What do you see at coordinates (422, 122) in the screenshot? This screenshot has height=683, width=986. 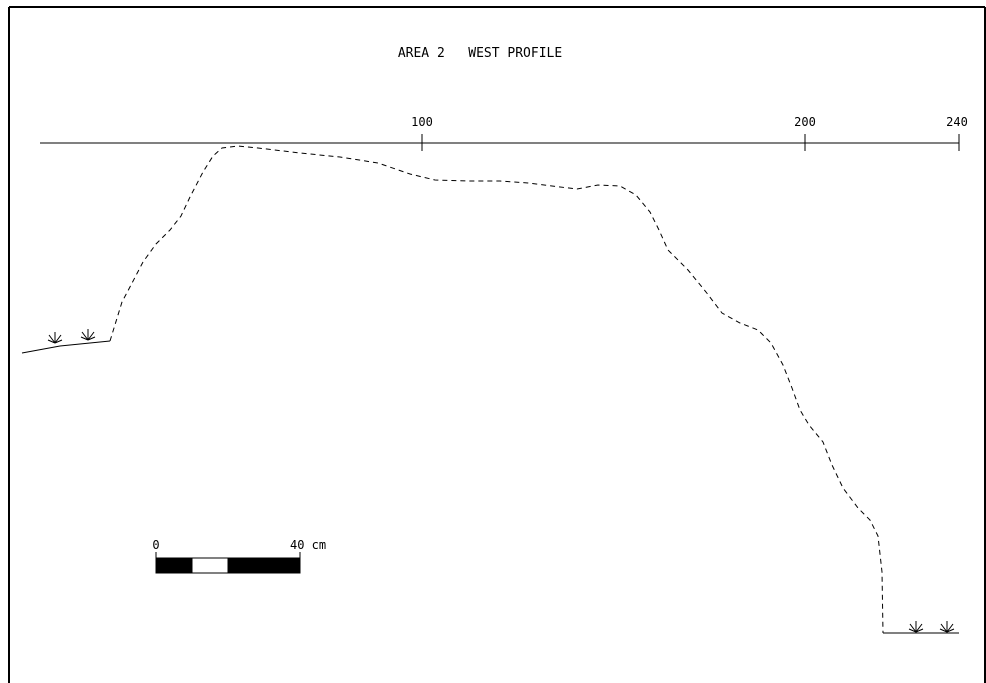 I see `datum-label-100: 100` at bounding box center [422, 122].